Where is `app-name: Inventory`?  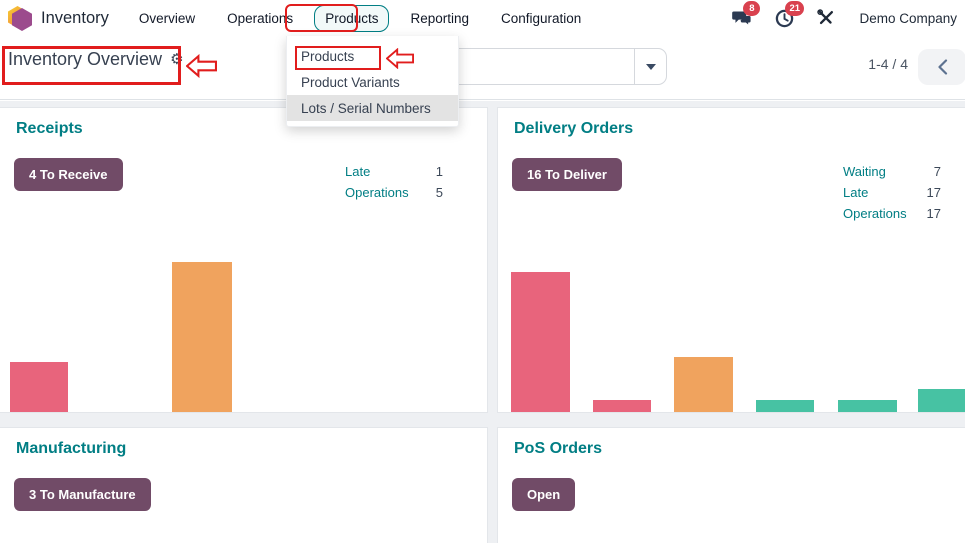 app-name: Inventory is located at coordinates (75, 17).